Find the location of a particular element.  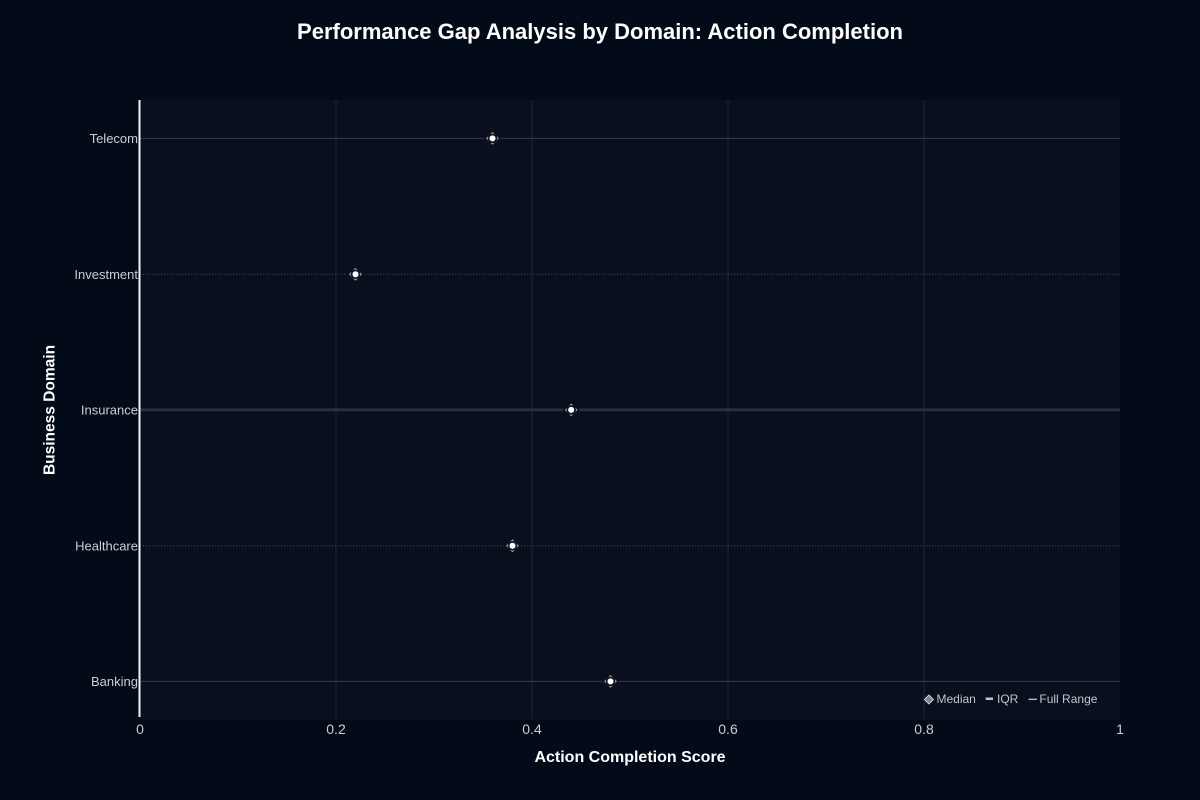

svg-text: Telecom is located at coordinates (114, 138).